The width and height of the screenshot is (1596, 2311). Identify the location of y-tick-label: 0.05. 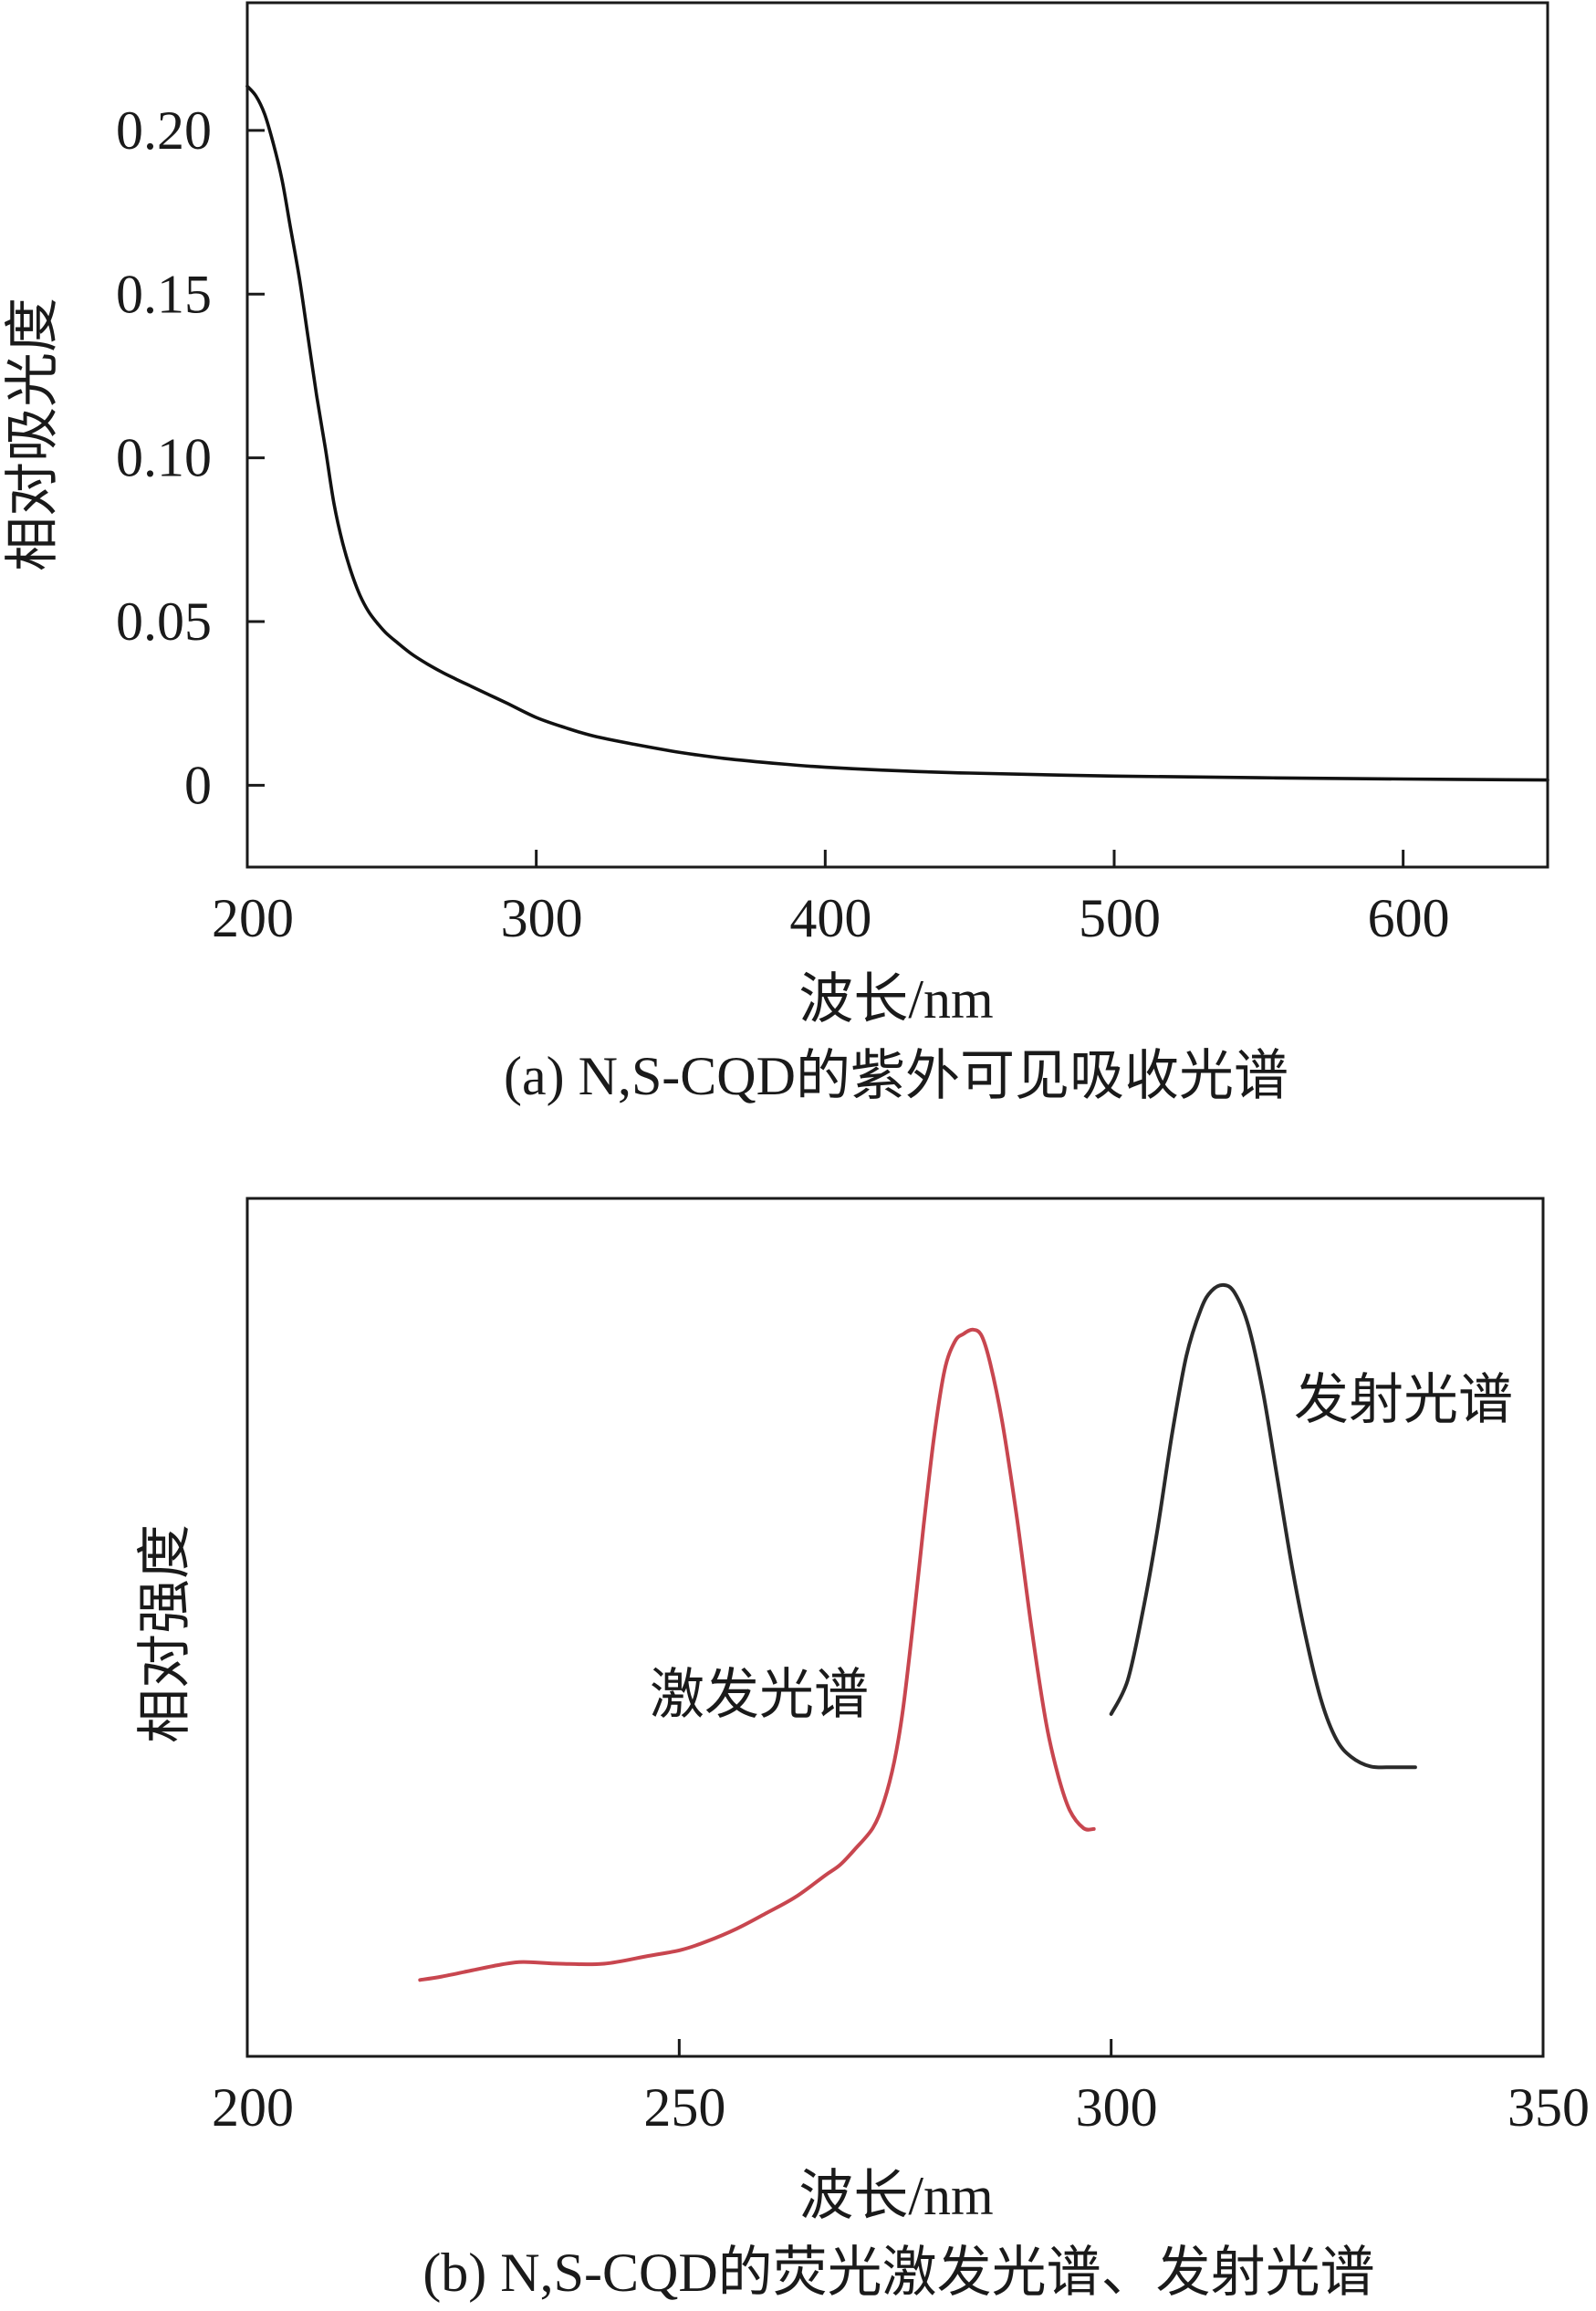
(164, 622).